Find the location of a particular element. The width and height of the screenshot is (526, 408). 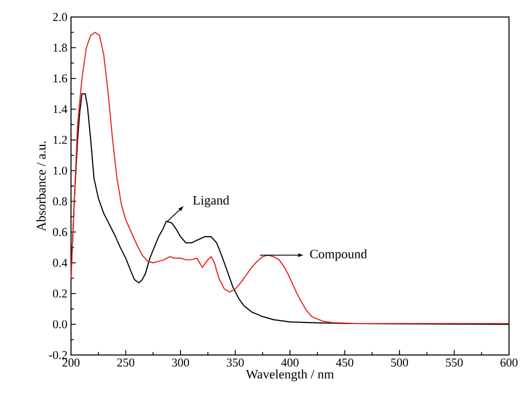

x-axis-title: Wavelength / nm is located at coordinates (290, 375).